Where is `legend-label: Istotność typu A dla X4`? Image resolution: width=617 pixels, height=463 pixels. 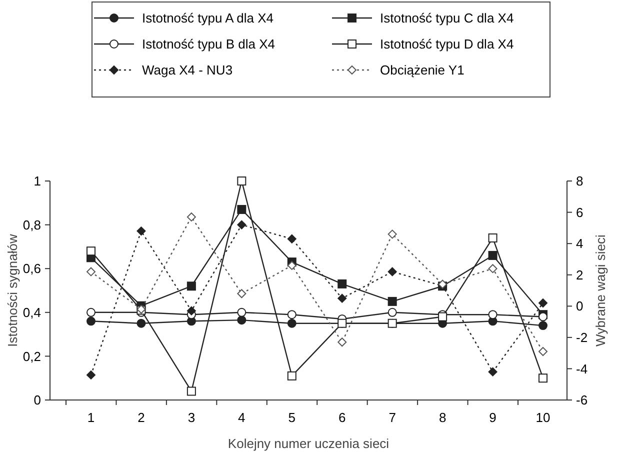 legend-label: Istotność typu A dla X4 is located at coordinates (208, 18).